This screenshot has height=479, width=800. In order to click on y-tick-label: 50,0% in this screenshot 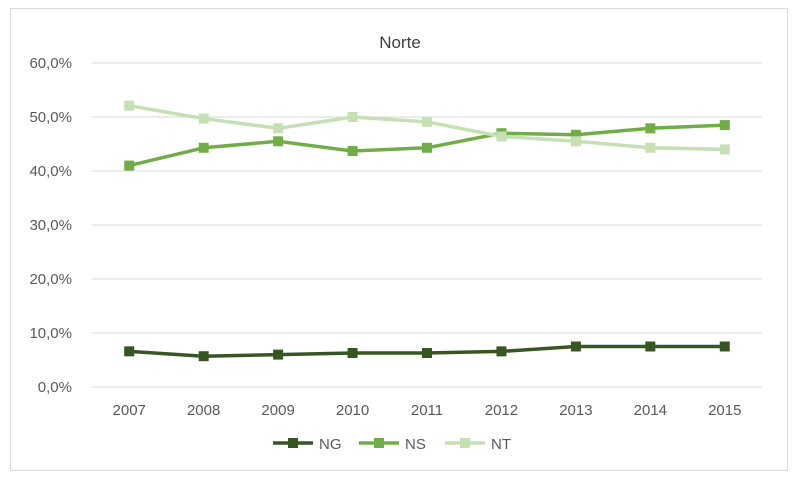, I will do `click(50, 117)`.